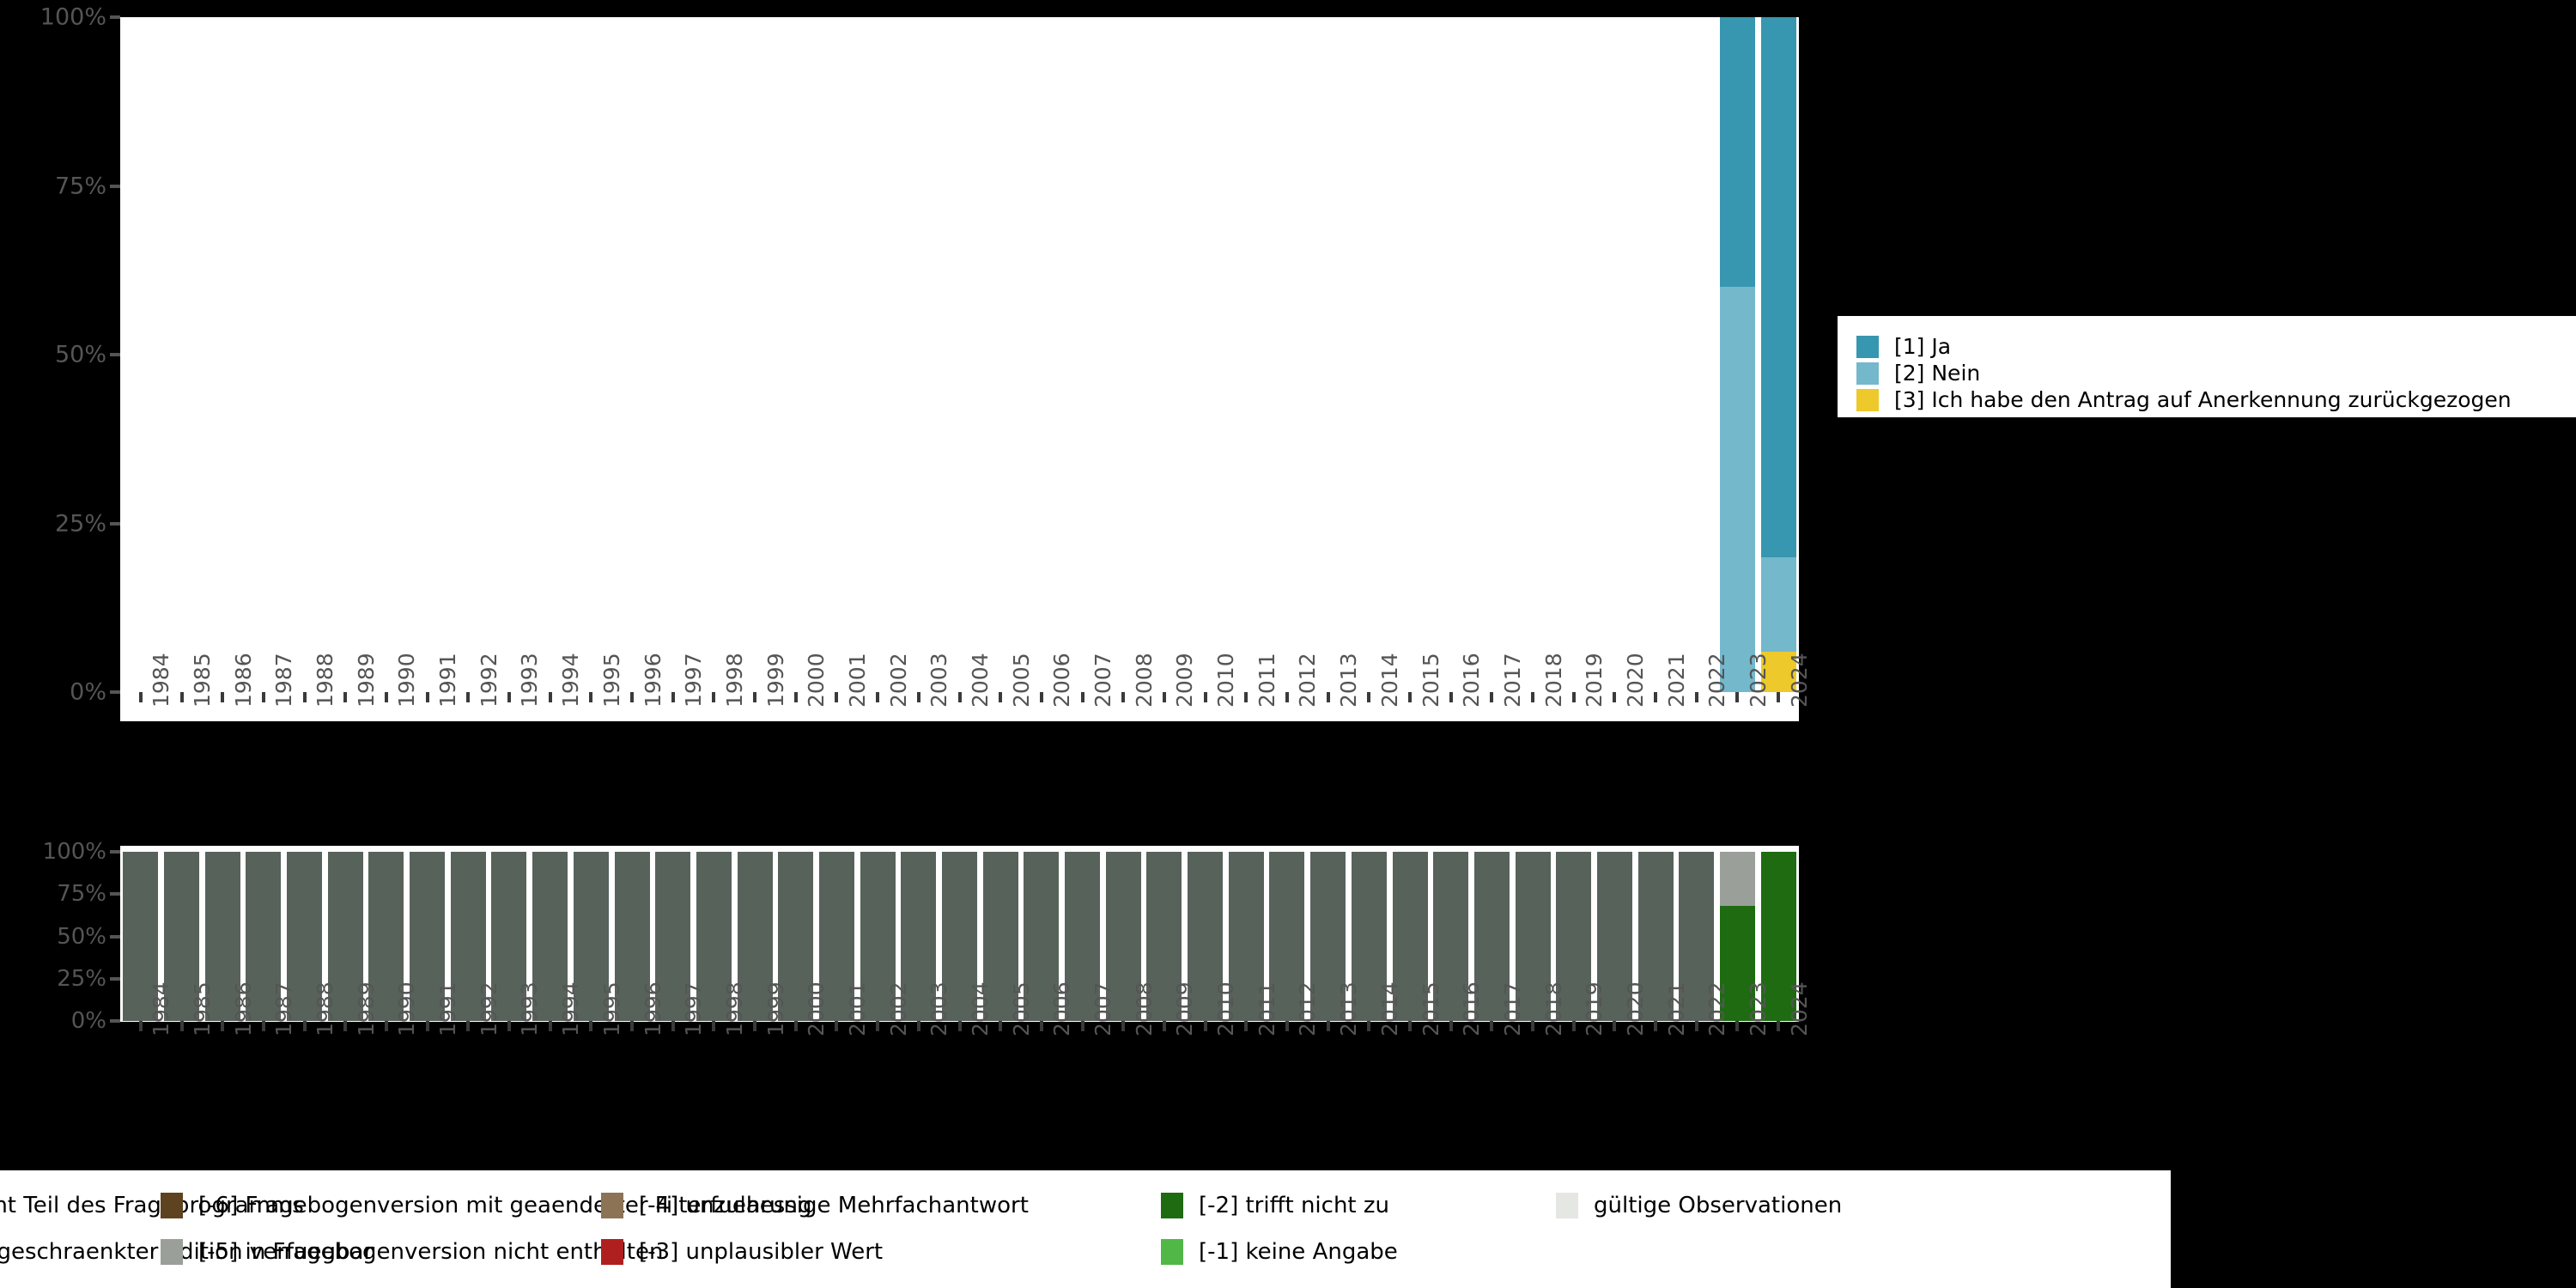  Describe the element at coordinates (815, 1206) in the screenshot. I see `legend-item: [-4] unzulaessige Mehrfachantwort` at that location.